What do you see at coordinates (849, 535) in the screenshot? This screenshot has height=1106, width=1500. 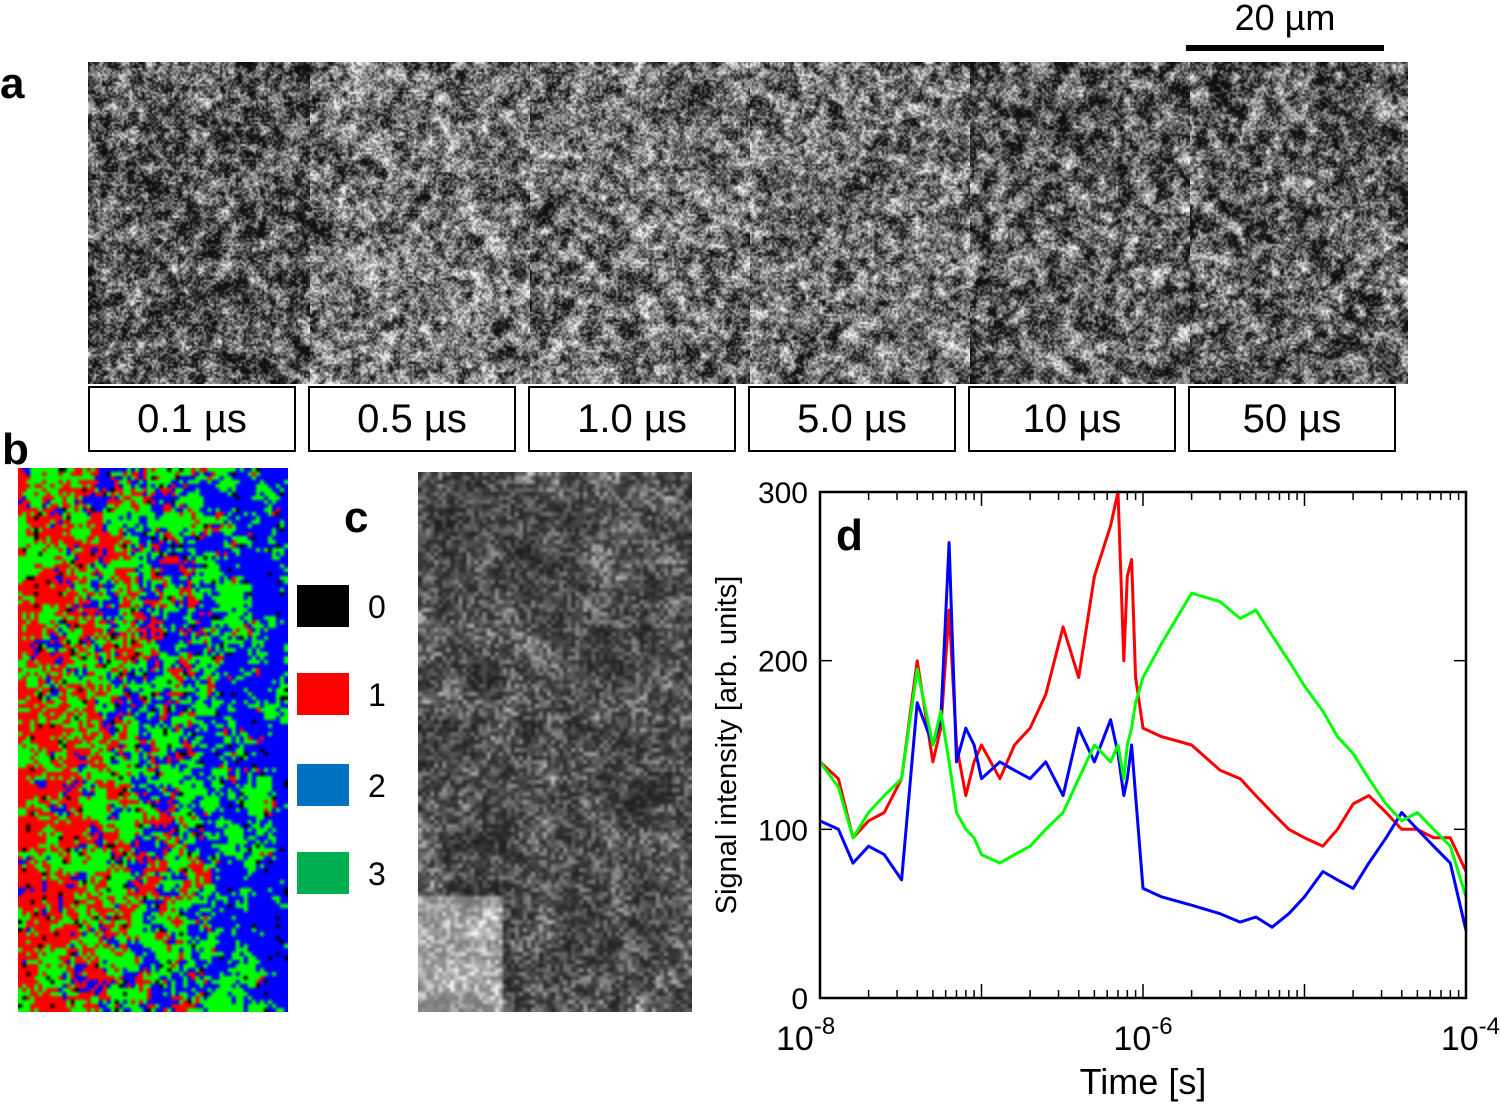 I see `panel-label-d: d` at bounding box center [849, 535].